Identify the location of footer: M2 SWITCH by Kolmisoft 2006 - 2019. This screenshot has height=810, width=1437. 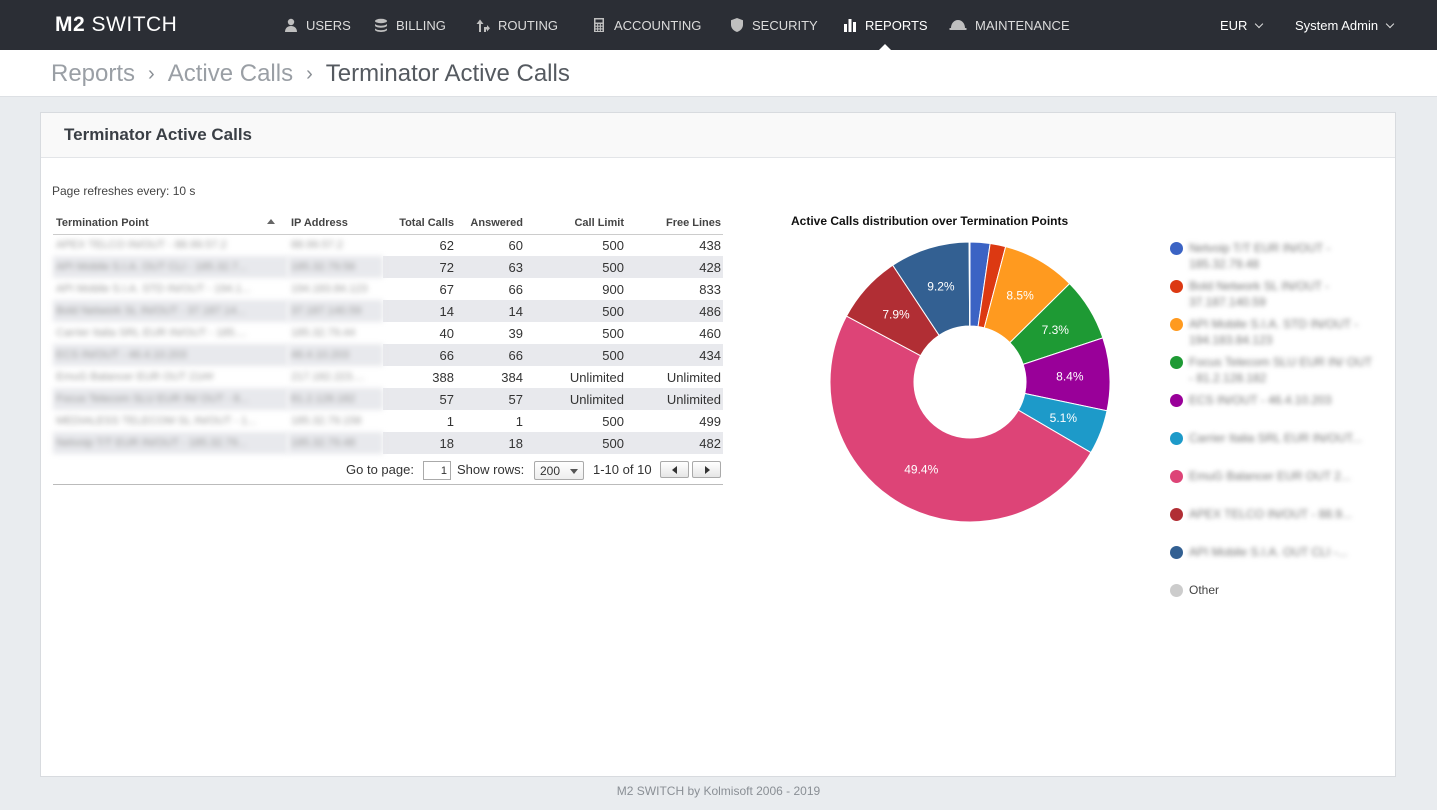
(718, 791).